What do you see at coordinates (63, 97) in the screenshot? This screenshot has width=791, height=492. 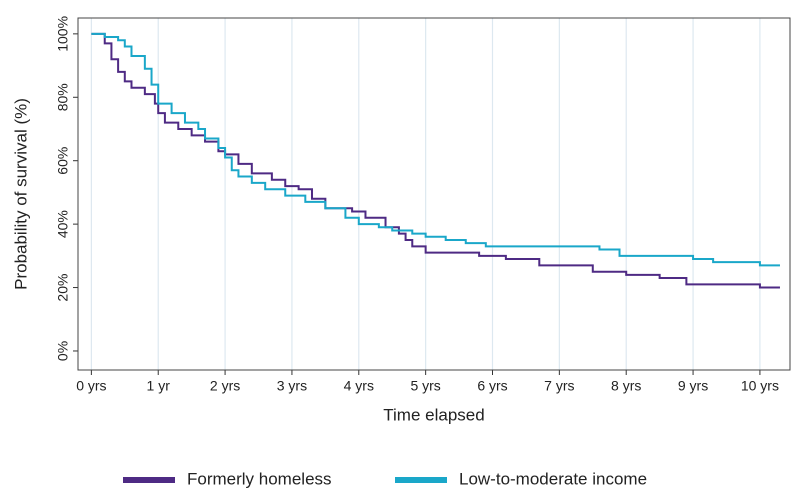 I see `y-tick-label: 80%` at bounding box center [63, 97].